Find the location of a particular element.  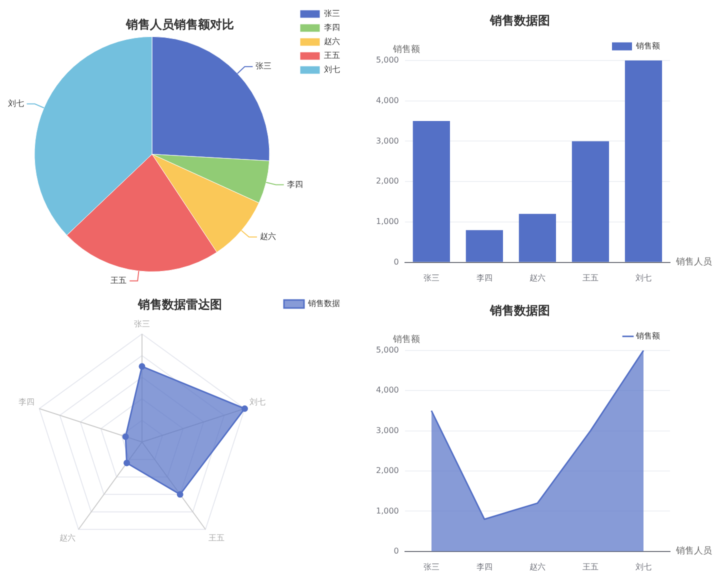

legend-label: 王五 is located at coordinates (332, 55).